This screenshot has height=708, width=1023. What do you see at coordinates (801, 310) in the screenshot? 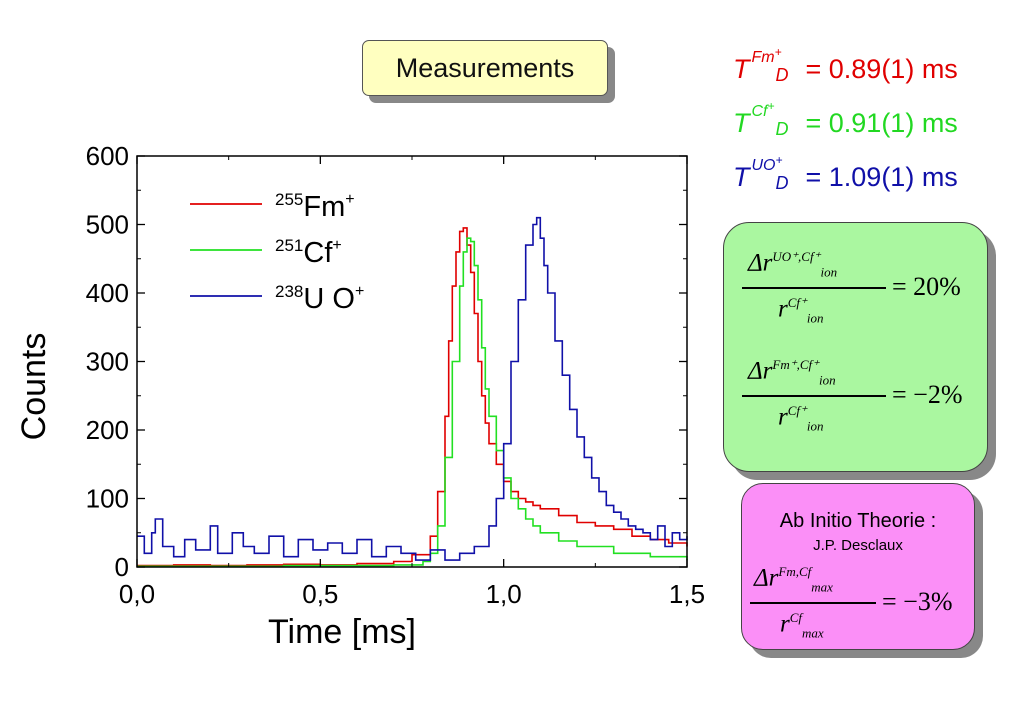
I see `ratio-uo-cf-denominator: rCf⁺ion` at bounding box center [801, 310].